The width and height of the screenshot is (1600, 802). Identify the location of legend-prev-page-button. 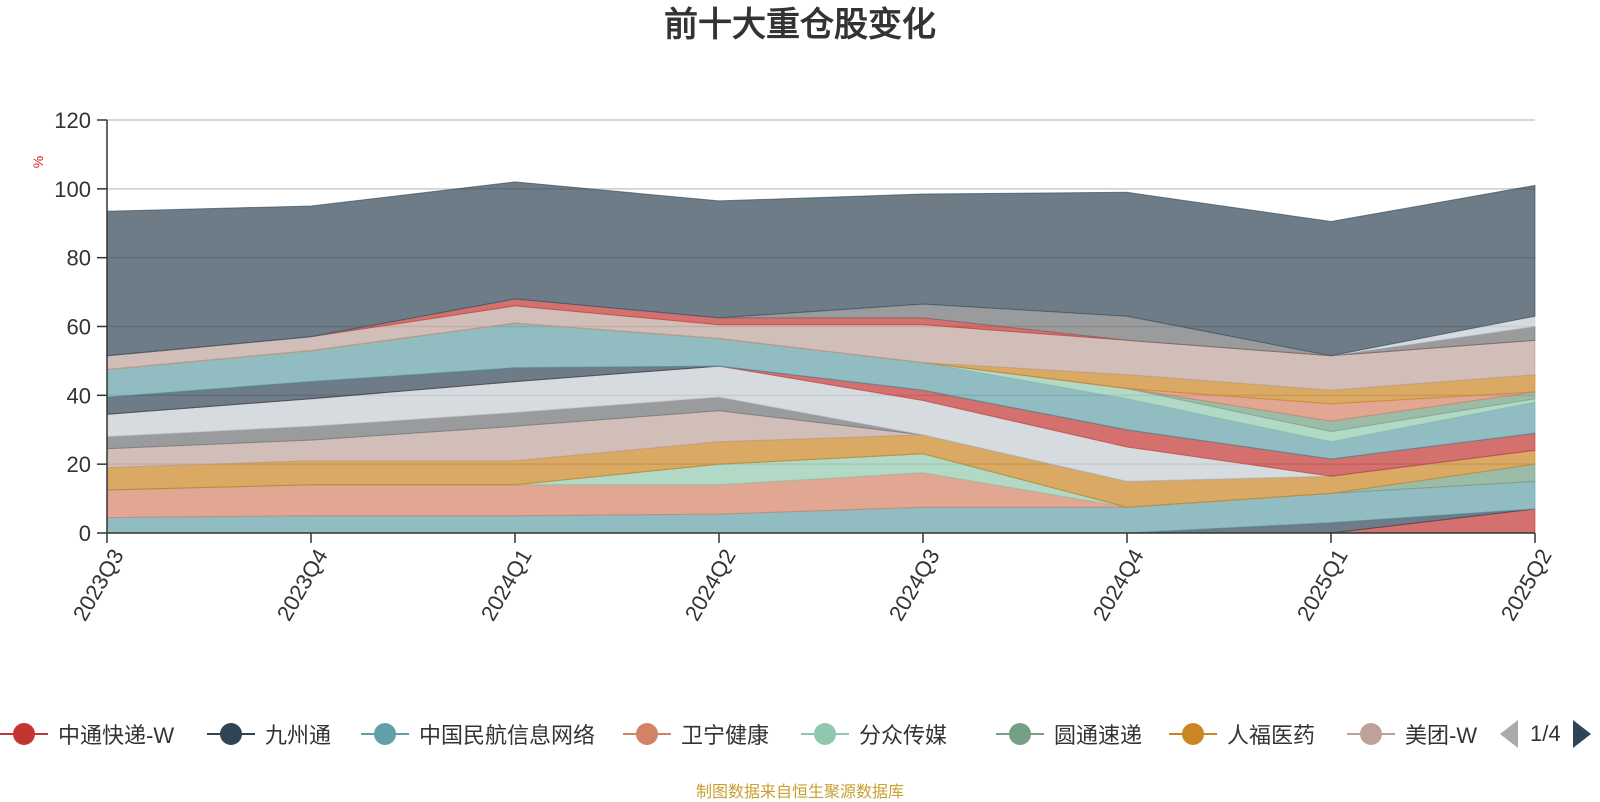
(1509, 734).